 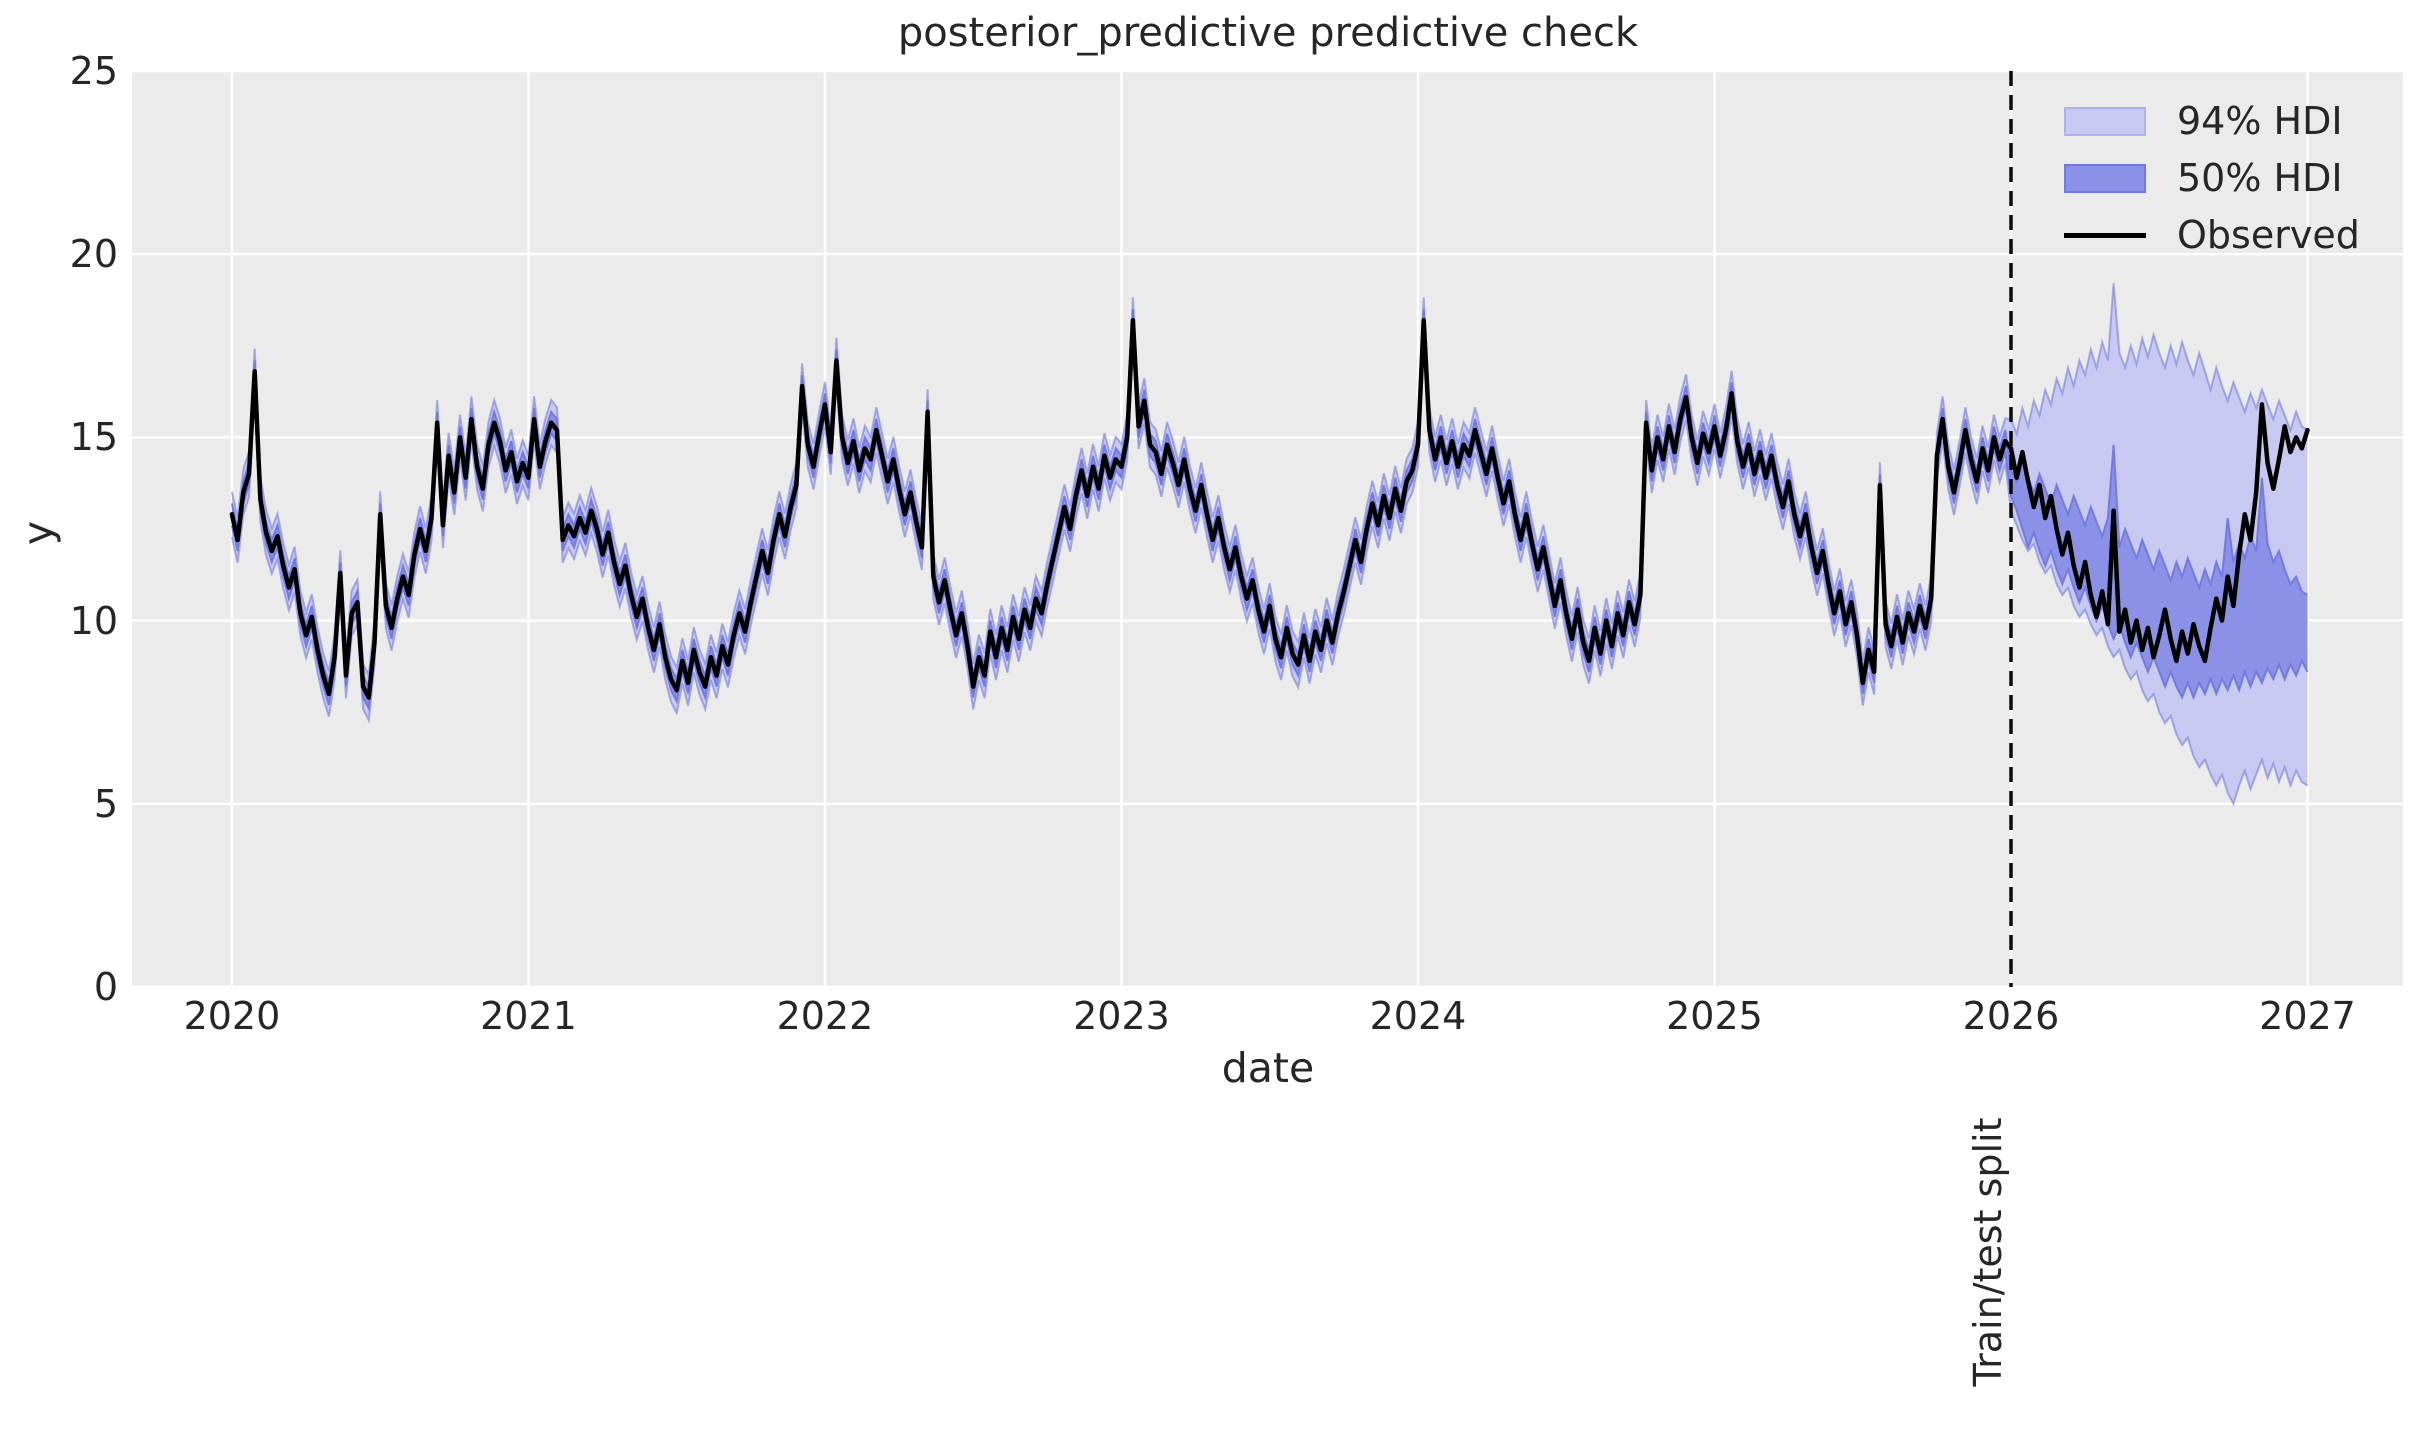 What do you see at coordinates (1714, 1016) in the screenshot?
I see `x-tick-label: 2025` at bounding box center [1714, 1016].